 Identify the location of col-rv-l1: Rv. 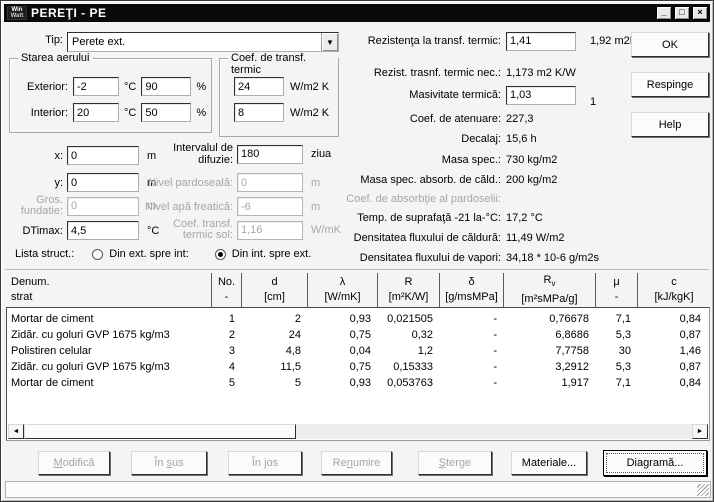
(550, 282).